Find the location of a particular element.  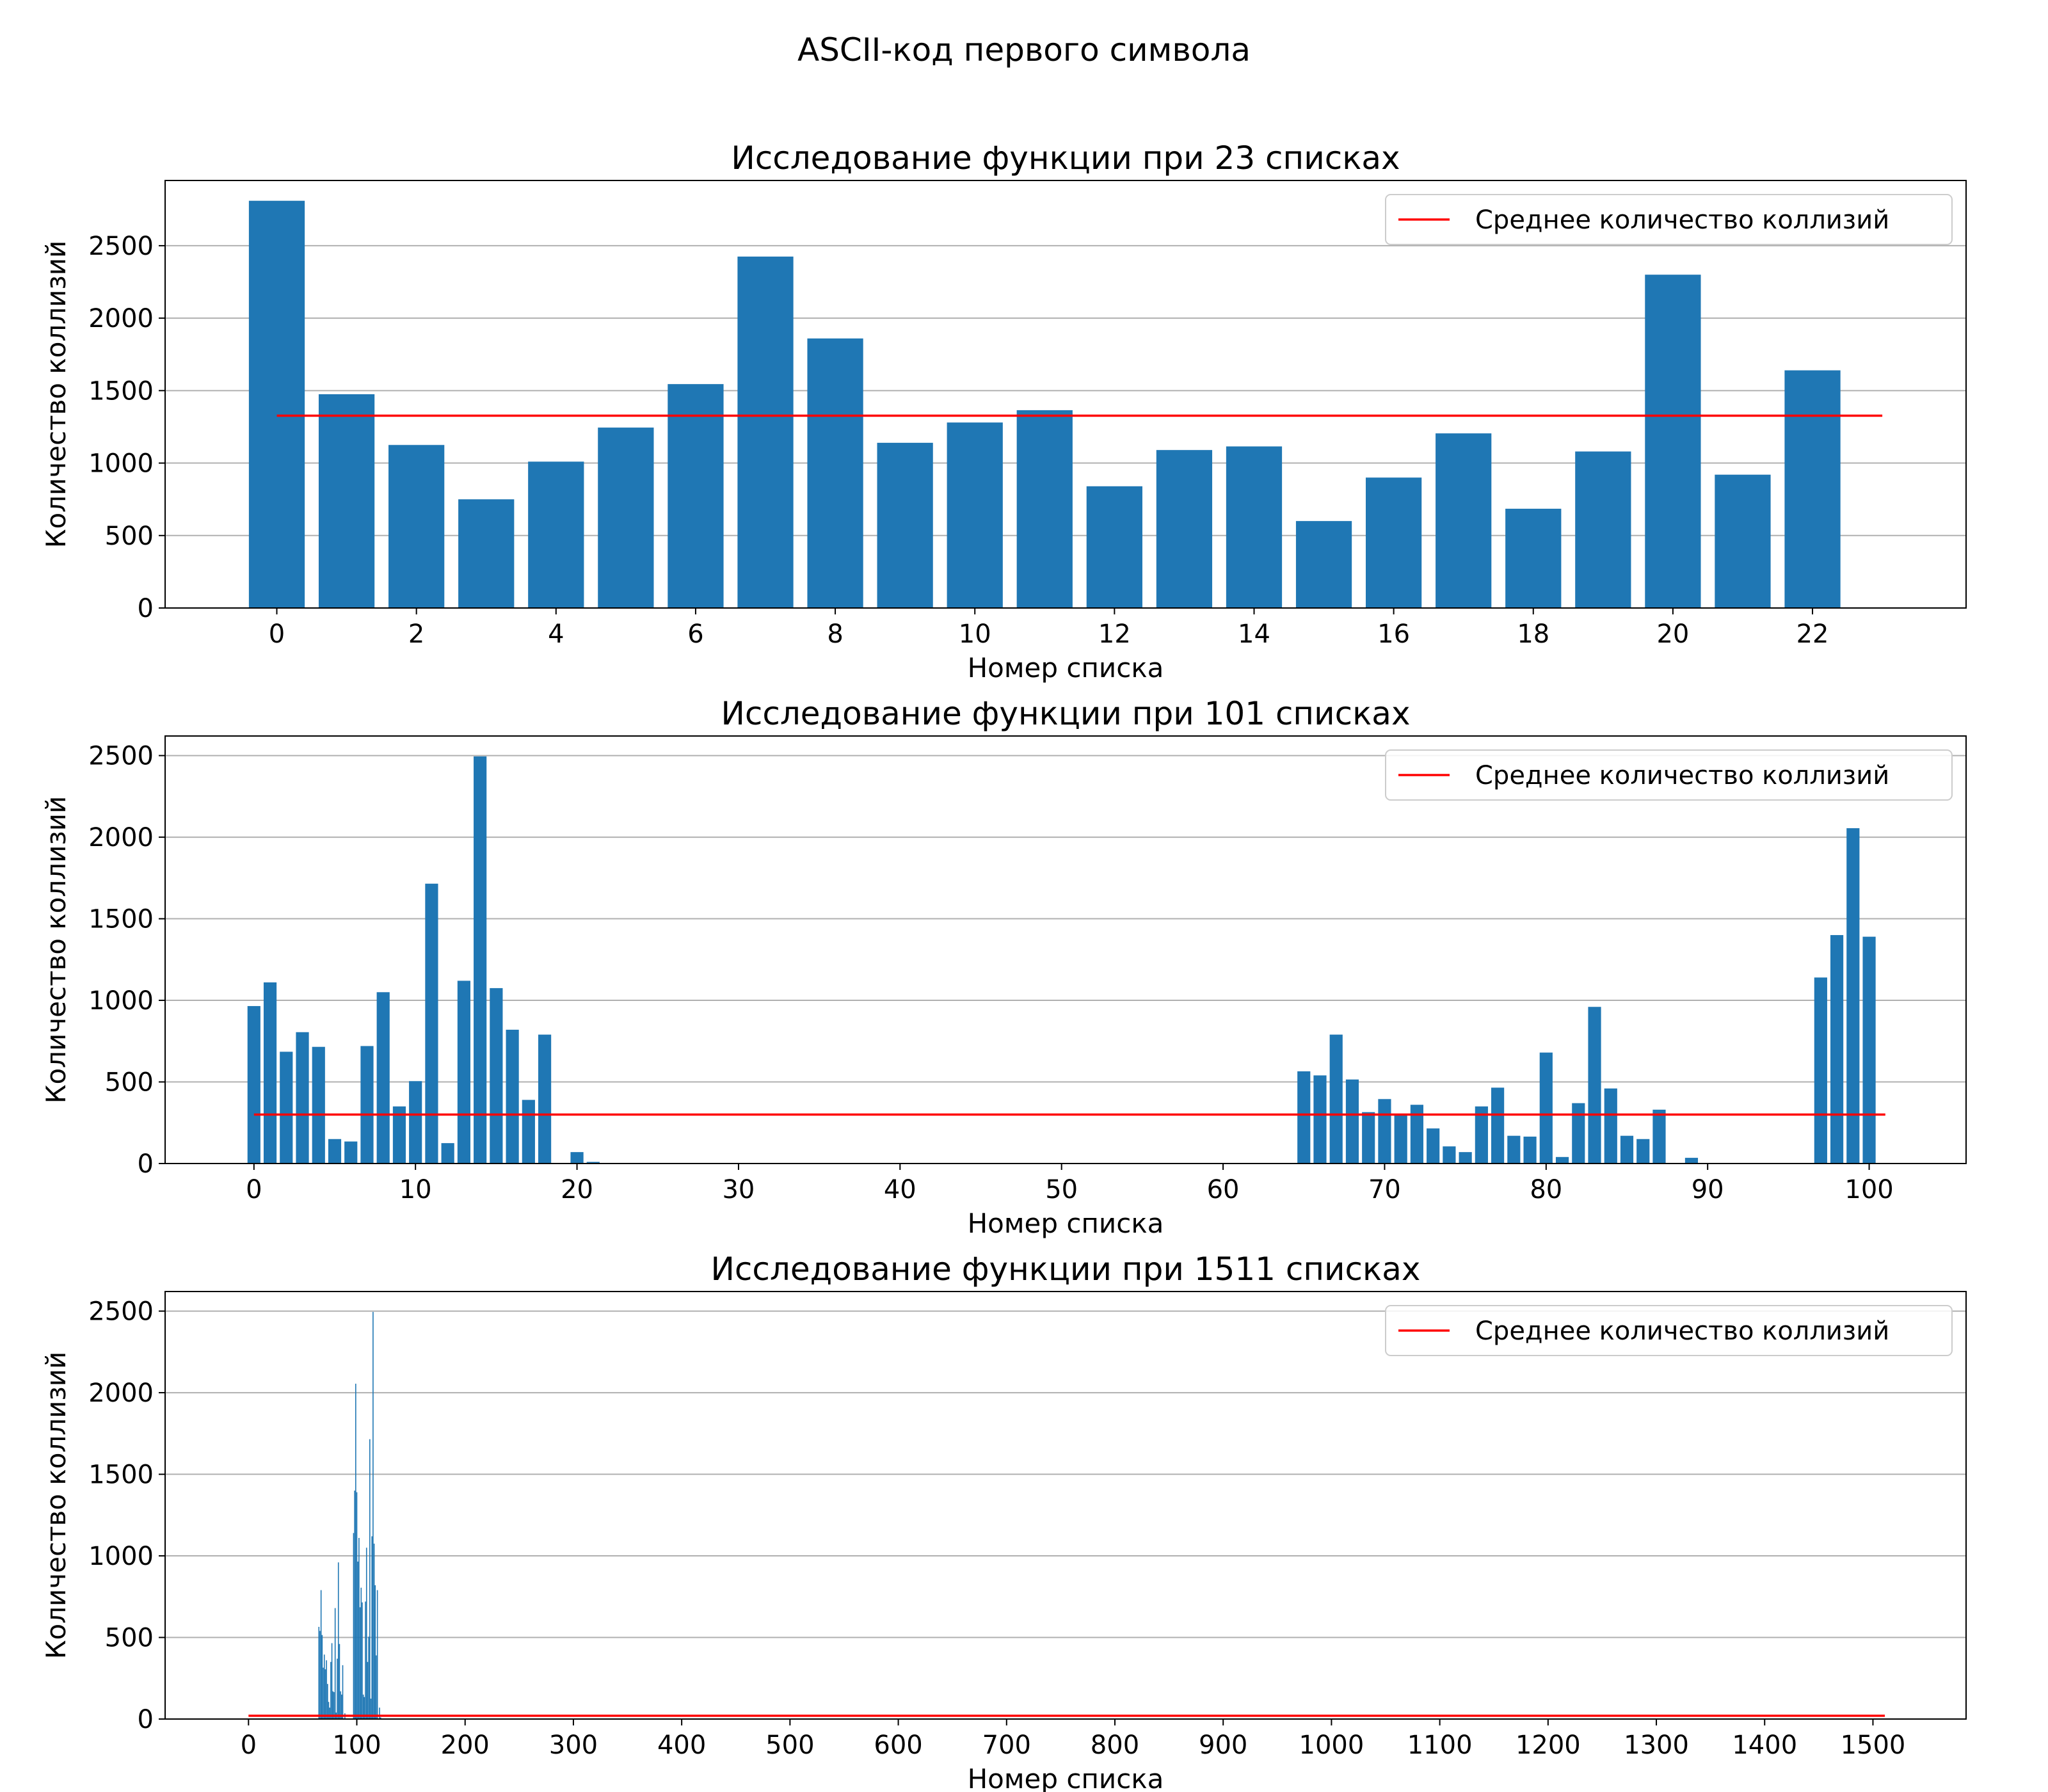

x-tick-label: 1100 is located at coordinates (1440, 1745).